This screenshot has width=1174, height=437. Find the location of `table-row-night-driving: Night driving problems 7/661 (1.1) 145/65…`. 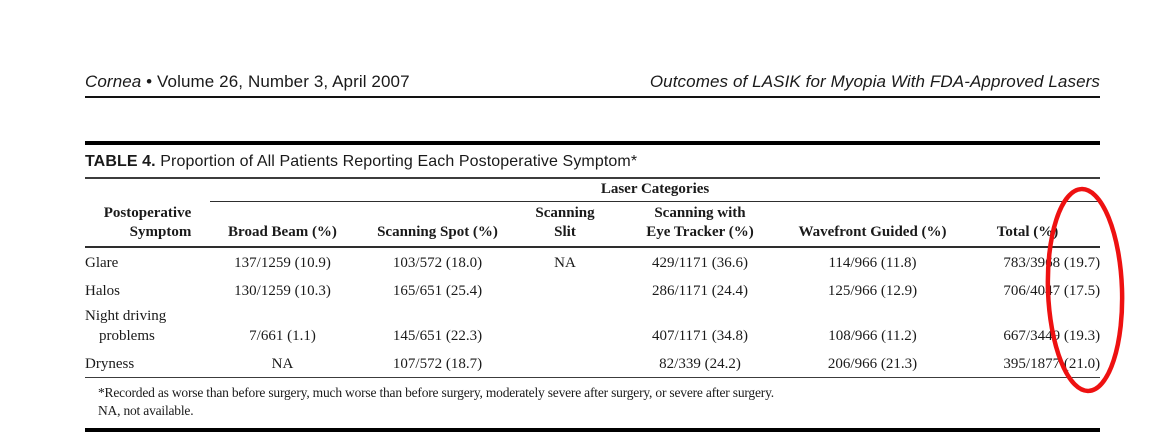

table-row-night-driving: Night driving problems 7/661 (1.1) 145/65… is located at coordinates (592, 326).